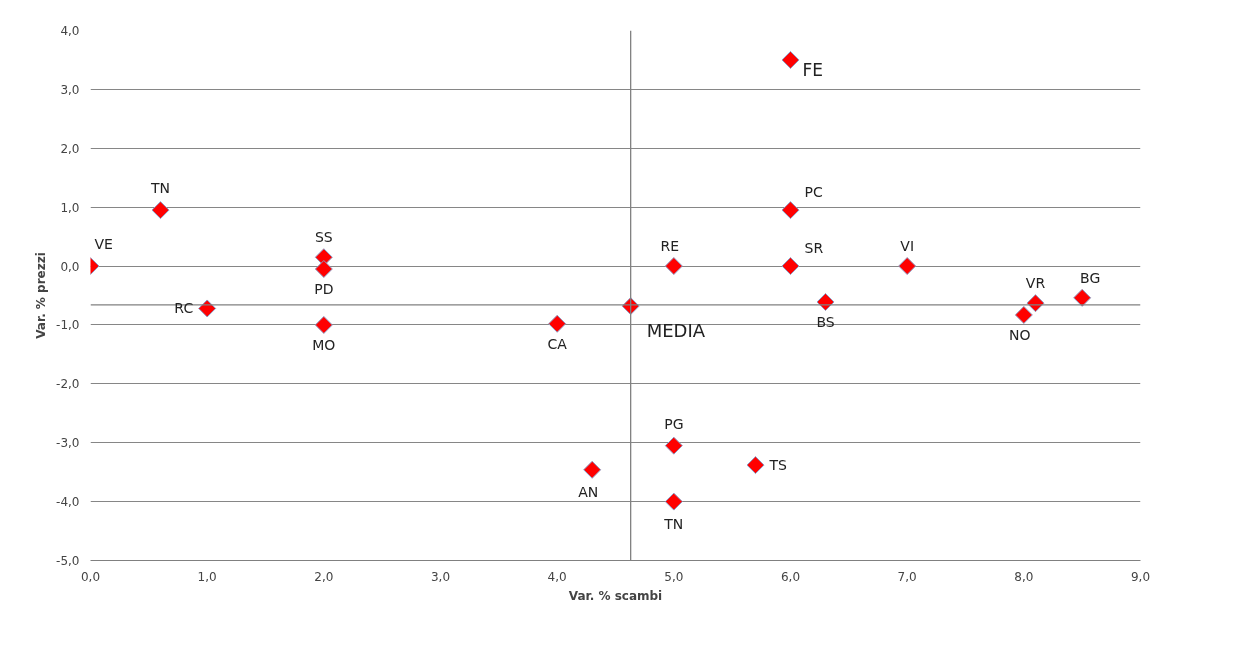 The image size is (1238, 656). I want to click on x-axis-title: Var. % scambi, so click(615, 595).